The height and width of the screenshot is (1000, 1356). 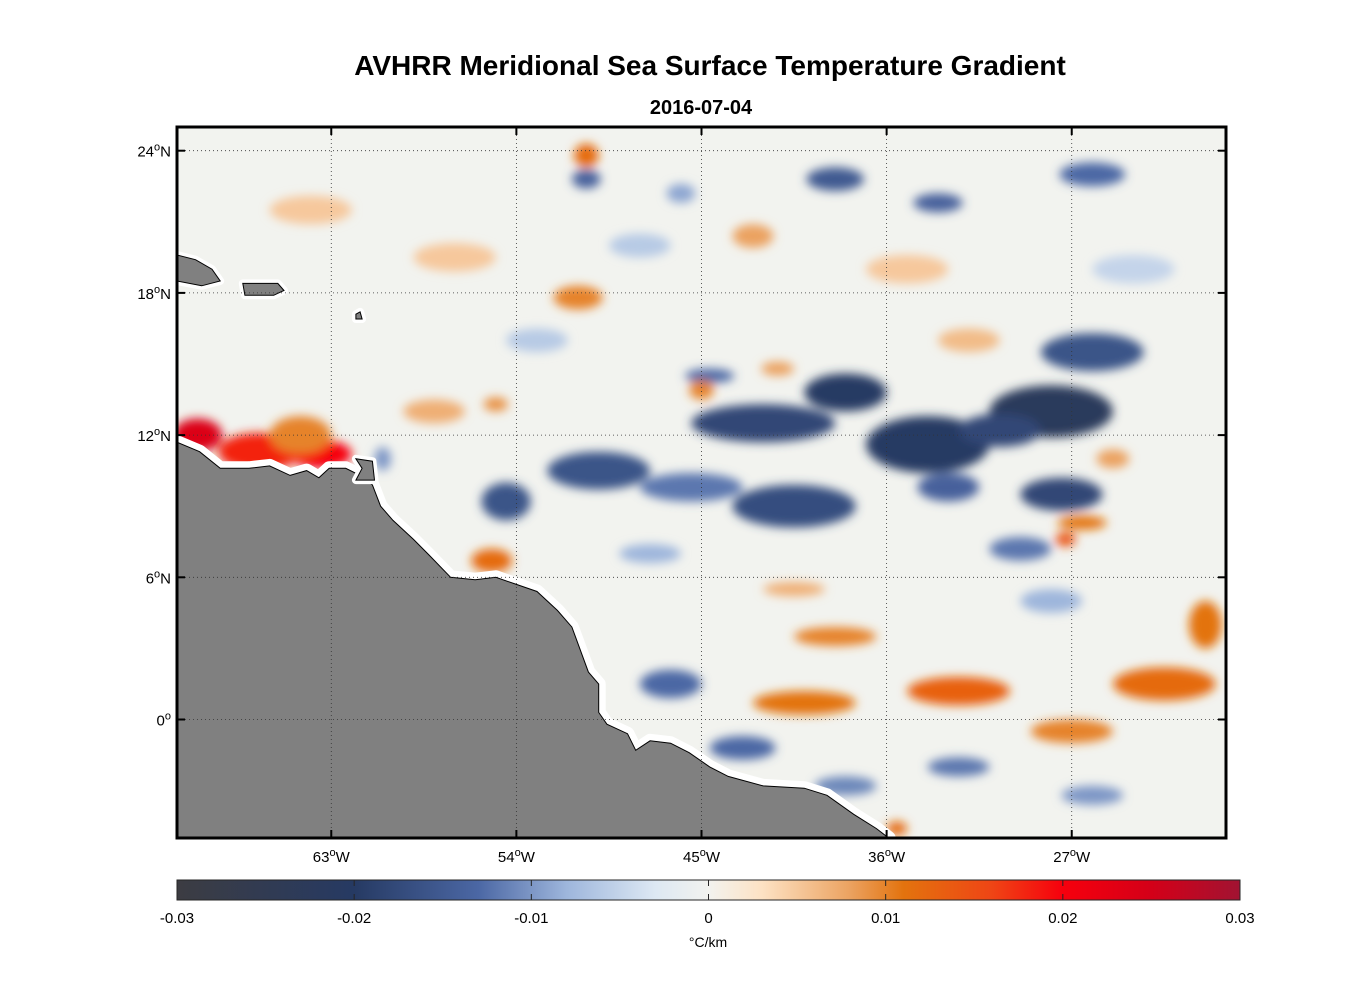 I want to click on colorbar-tick-label: 0.03, so click(x=1239, y=918).